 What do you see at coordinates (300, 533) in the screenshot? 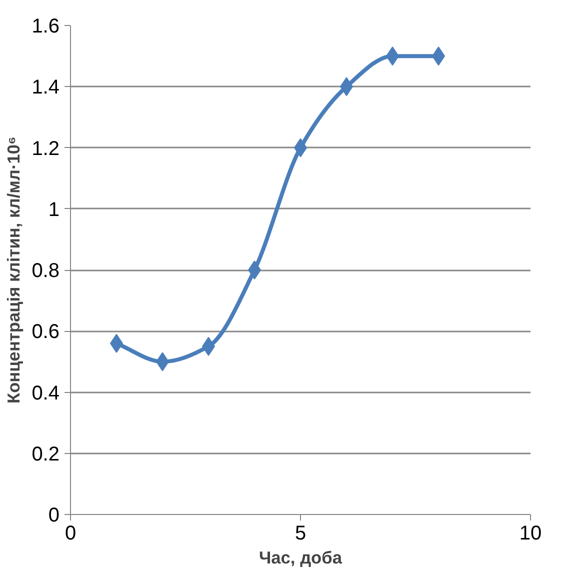
I see `x-tick-label: 5` at bounding box center [300, 533].